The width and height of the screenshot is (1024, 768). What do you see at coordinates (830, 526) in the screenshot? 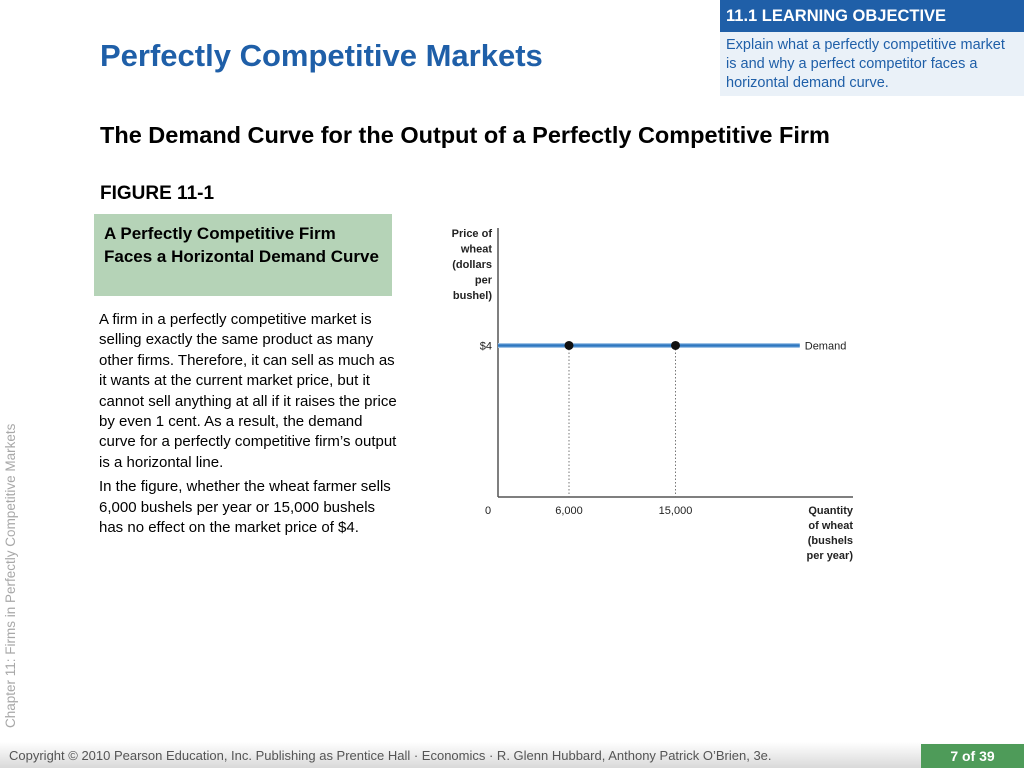
I see `x-axis-label: of wheat` at bounding box center [830, 526].